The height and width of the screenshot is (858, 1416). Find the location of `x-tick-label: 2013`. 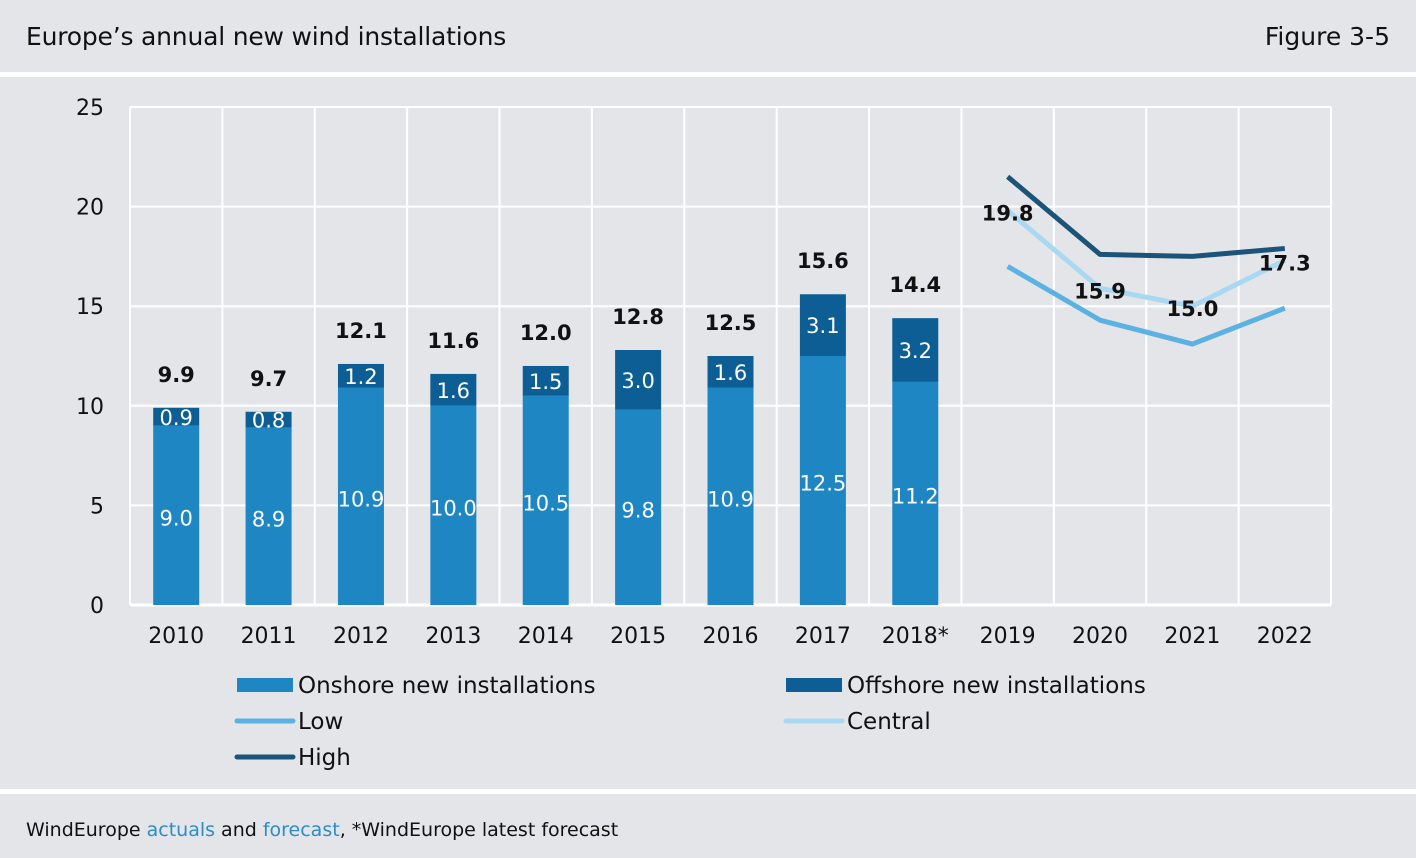

x-tick-label: 2013 is located at coordinates (453, 636).